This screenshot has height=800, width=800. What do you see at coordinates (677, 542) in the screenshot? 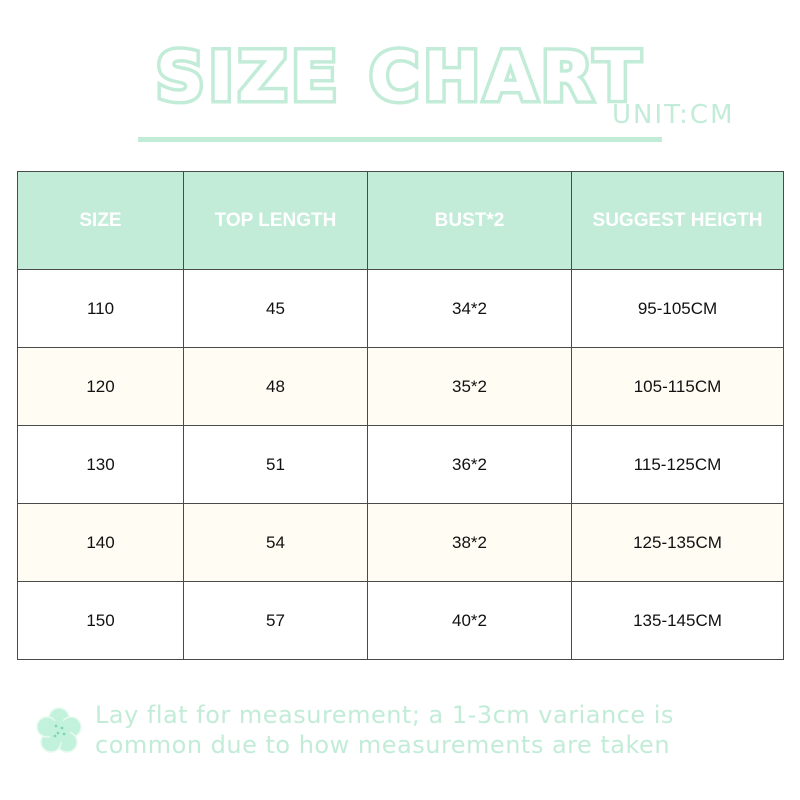
I see `cell-suggest-height: 125-135CM` at bounding box center [677, 542].